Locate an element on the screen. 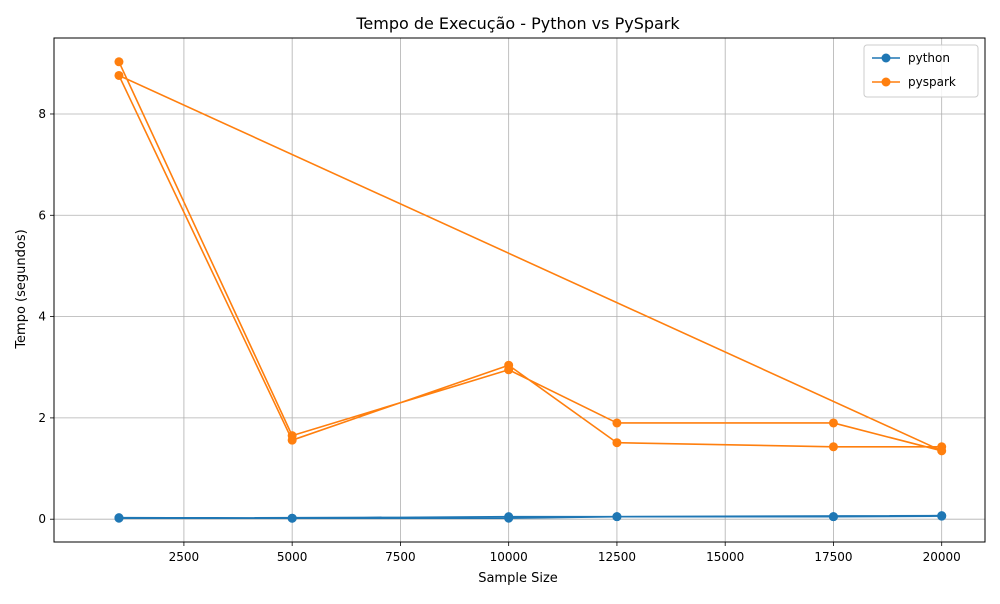 This screenshot has height=604, width=1000. series-python is located at coordinates (530, 517).